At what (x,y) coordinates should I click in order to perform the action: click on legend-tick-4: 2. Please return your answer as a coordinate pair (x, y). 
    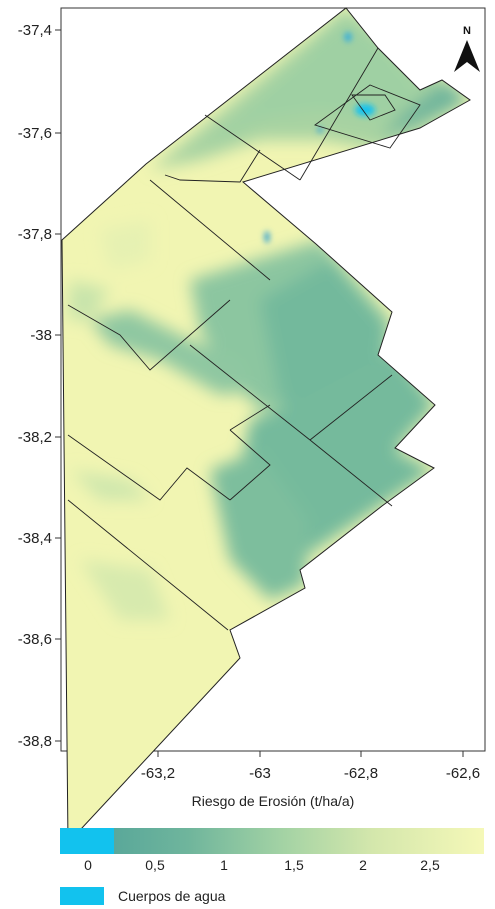
    Looking at the image, I should click on (363, 865).